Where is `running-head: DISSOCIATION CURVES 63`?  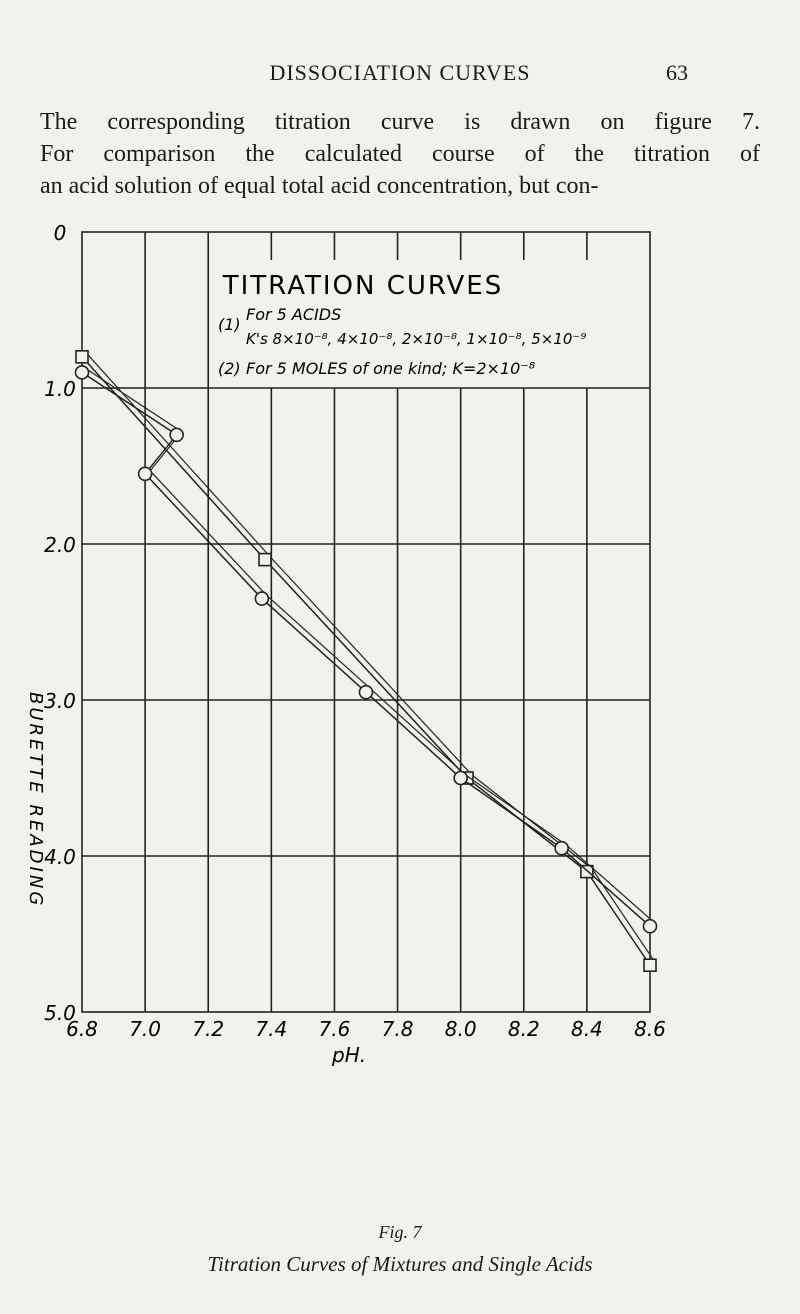 running-head: DISSOCIATION CURVES 63 is located at coordinates (400, 75).